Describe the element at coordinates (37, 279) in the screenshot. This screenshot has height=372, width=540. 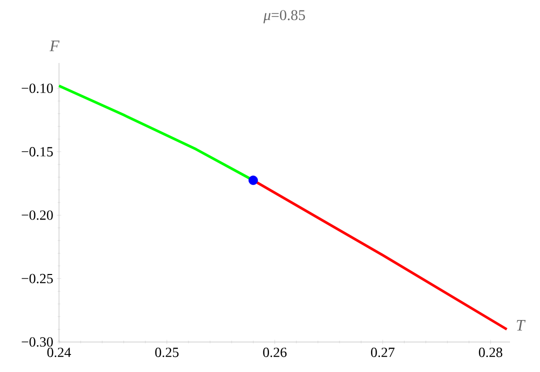
I see `y-tick-label: −0.25` at that location.